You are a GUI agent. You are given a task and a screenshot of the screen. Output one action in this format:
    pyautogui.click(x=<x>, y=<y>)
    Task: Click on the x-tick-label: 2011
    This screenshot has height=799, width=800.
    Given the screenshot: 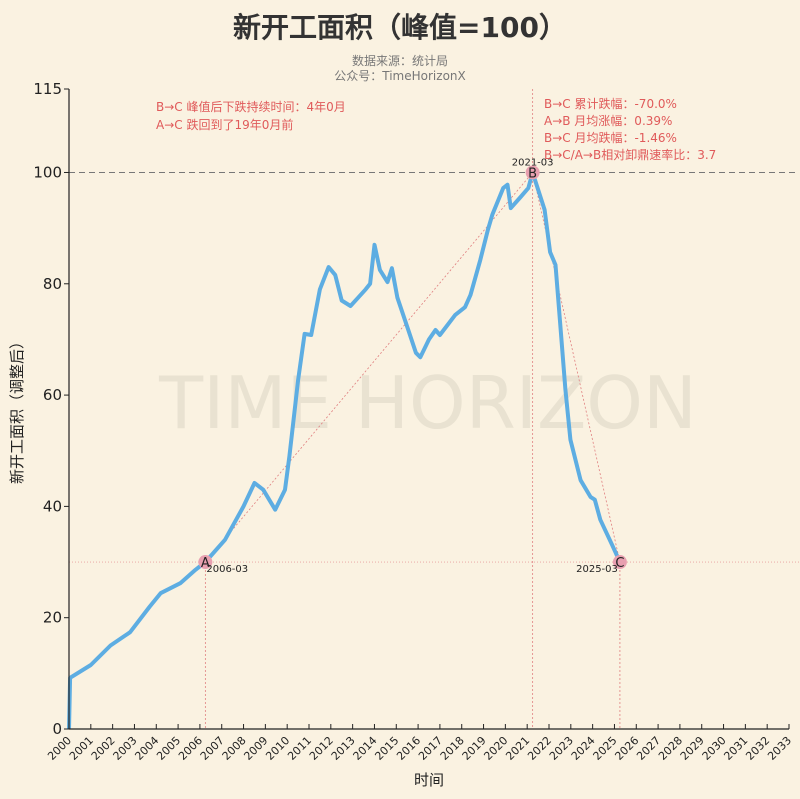 What is the action you would take?
    pyautogui.click(x=299, y=748)
    